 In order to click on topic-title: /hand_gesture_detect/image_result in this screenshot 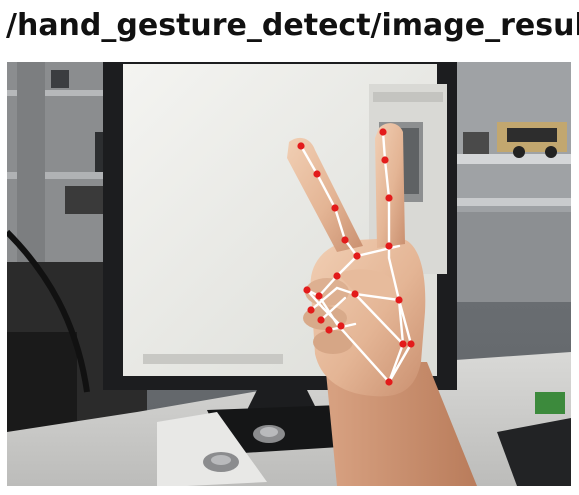, I will do `click(292, 25)`.